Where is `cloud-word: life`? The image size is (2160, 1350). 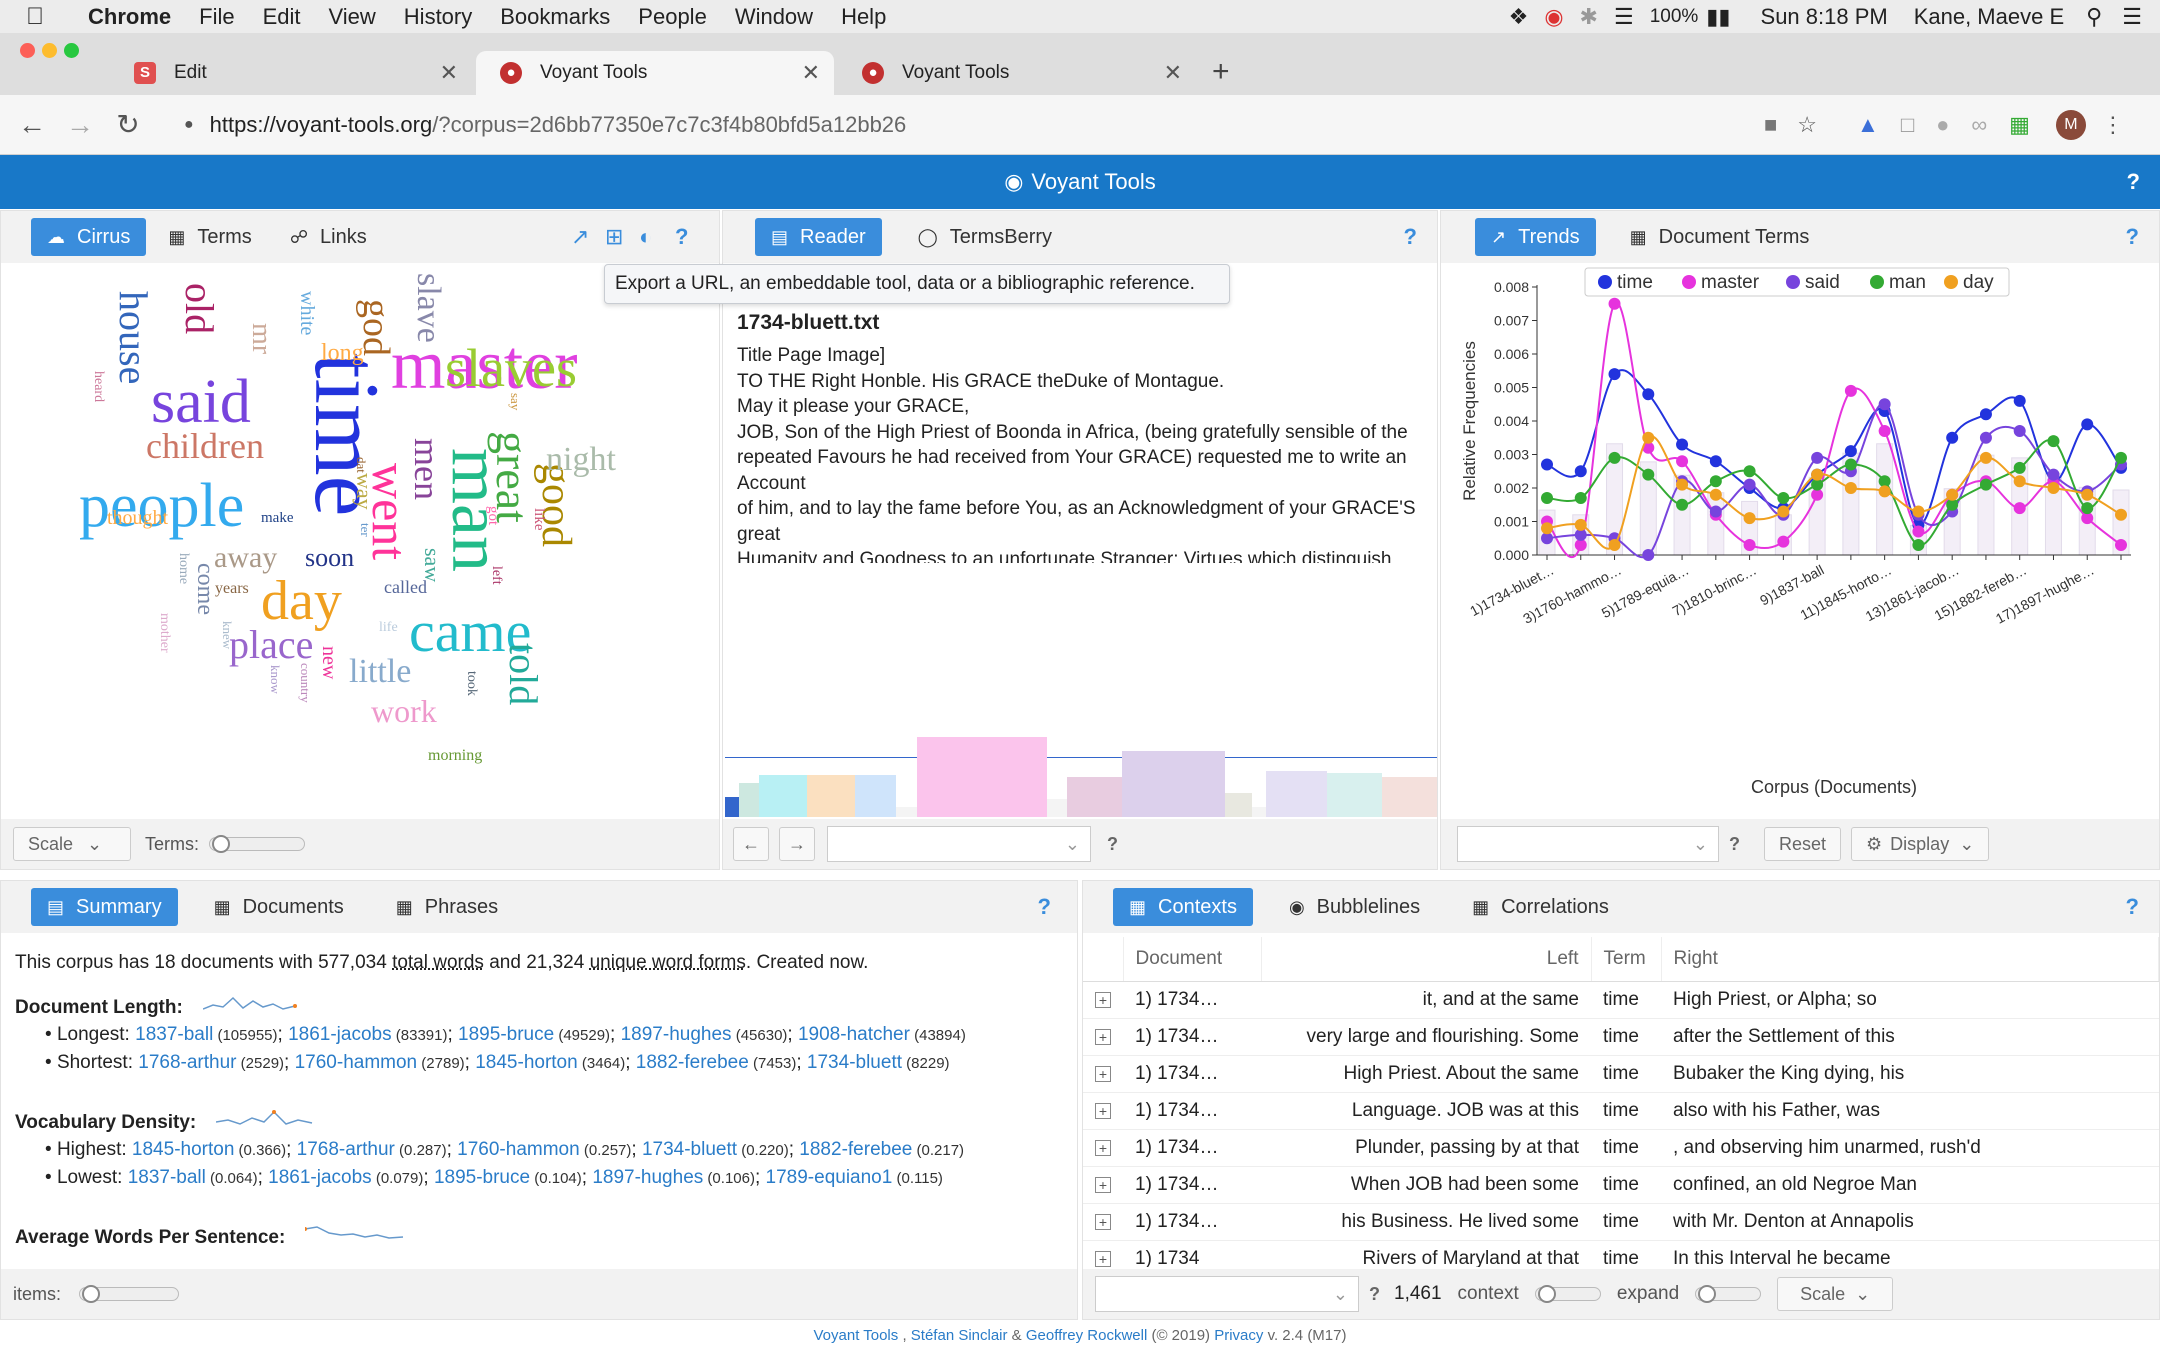 cloud-word: life is located at coordinates (388, 627).